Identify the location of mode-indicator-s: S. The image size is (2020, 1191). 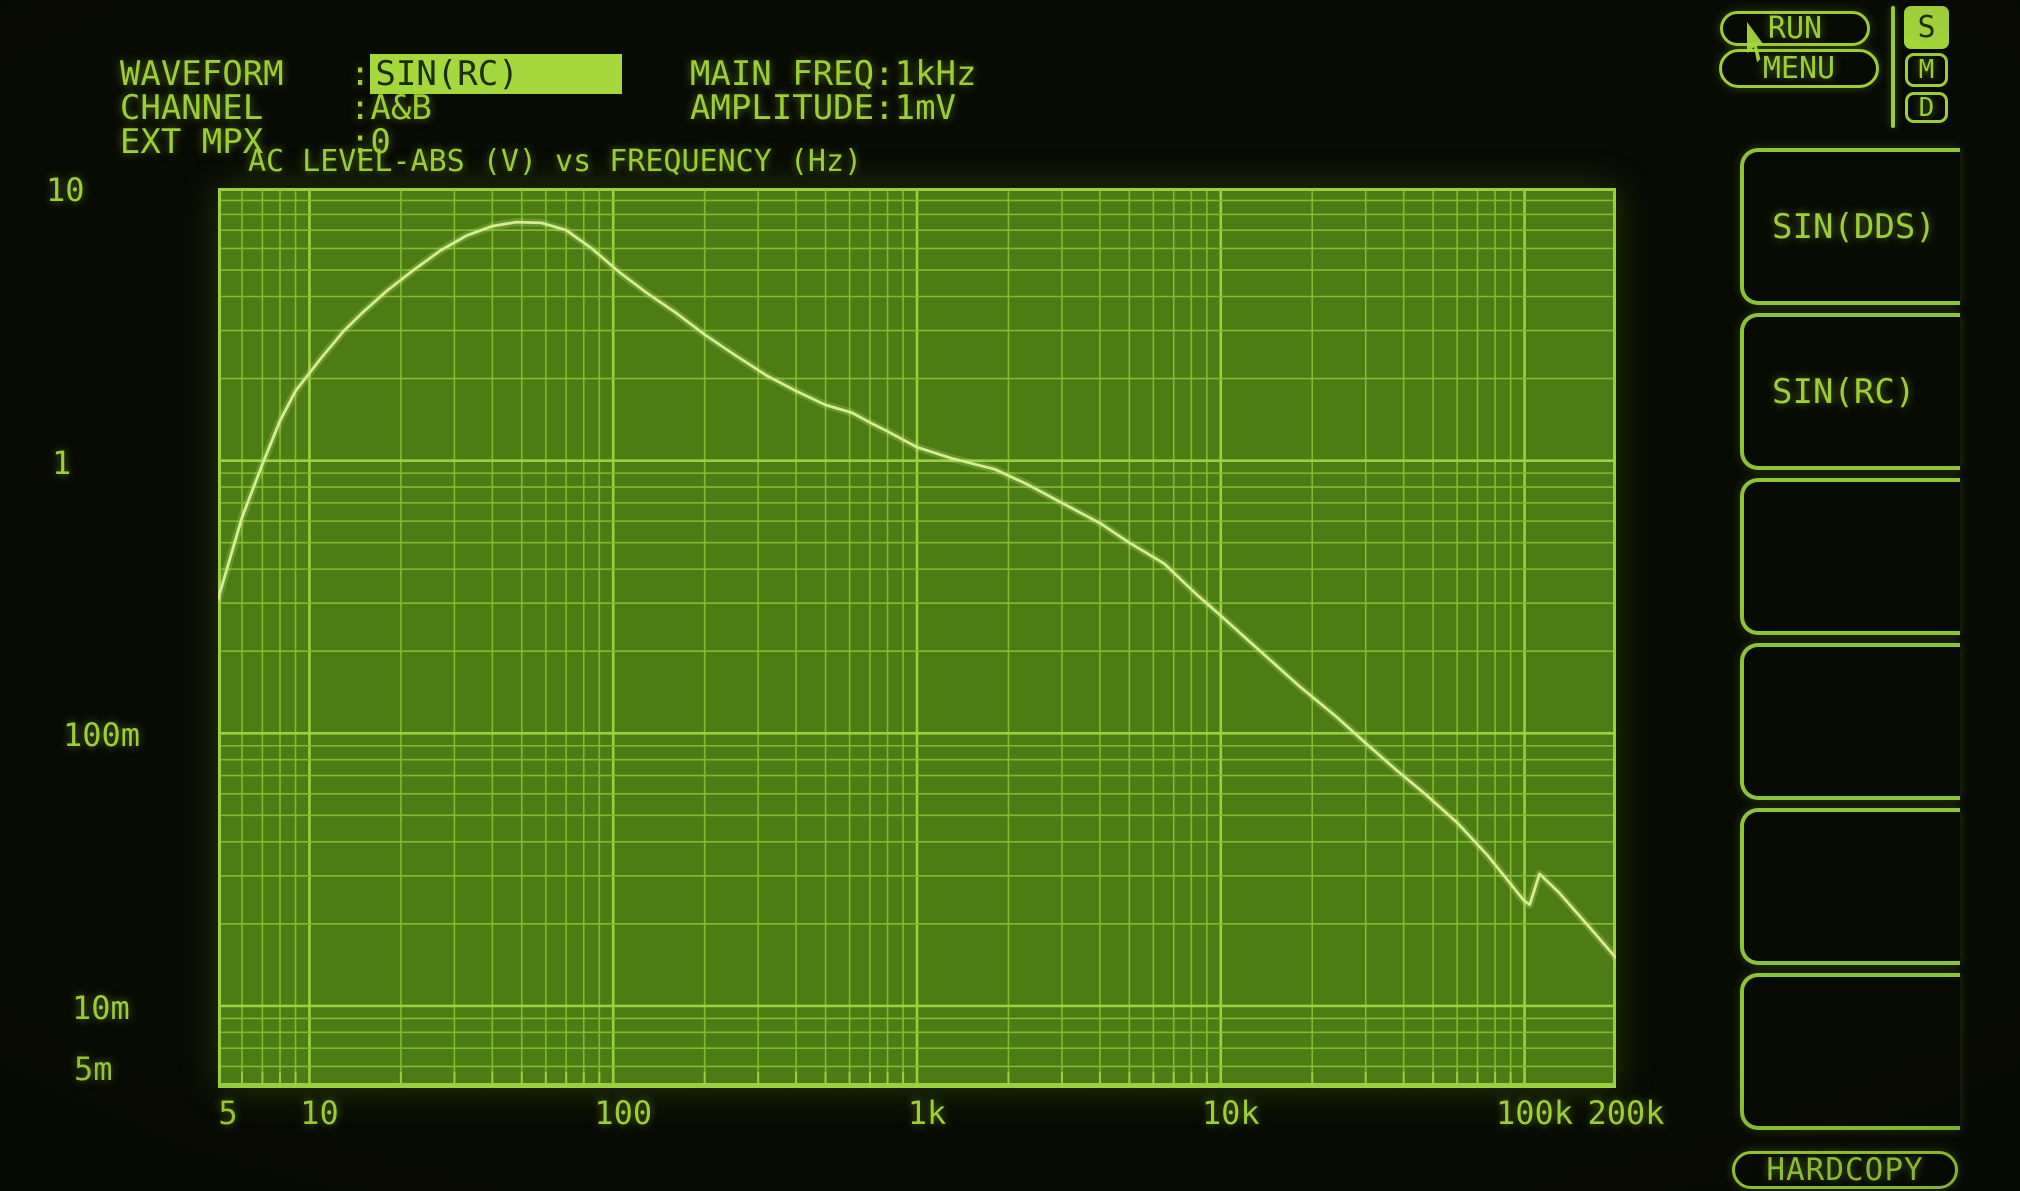
(1926, 27).